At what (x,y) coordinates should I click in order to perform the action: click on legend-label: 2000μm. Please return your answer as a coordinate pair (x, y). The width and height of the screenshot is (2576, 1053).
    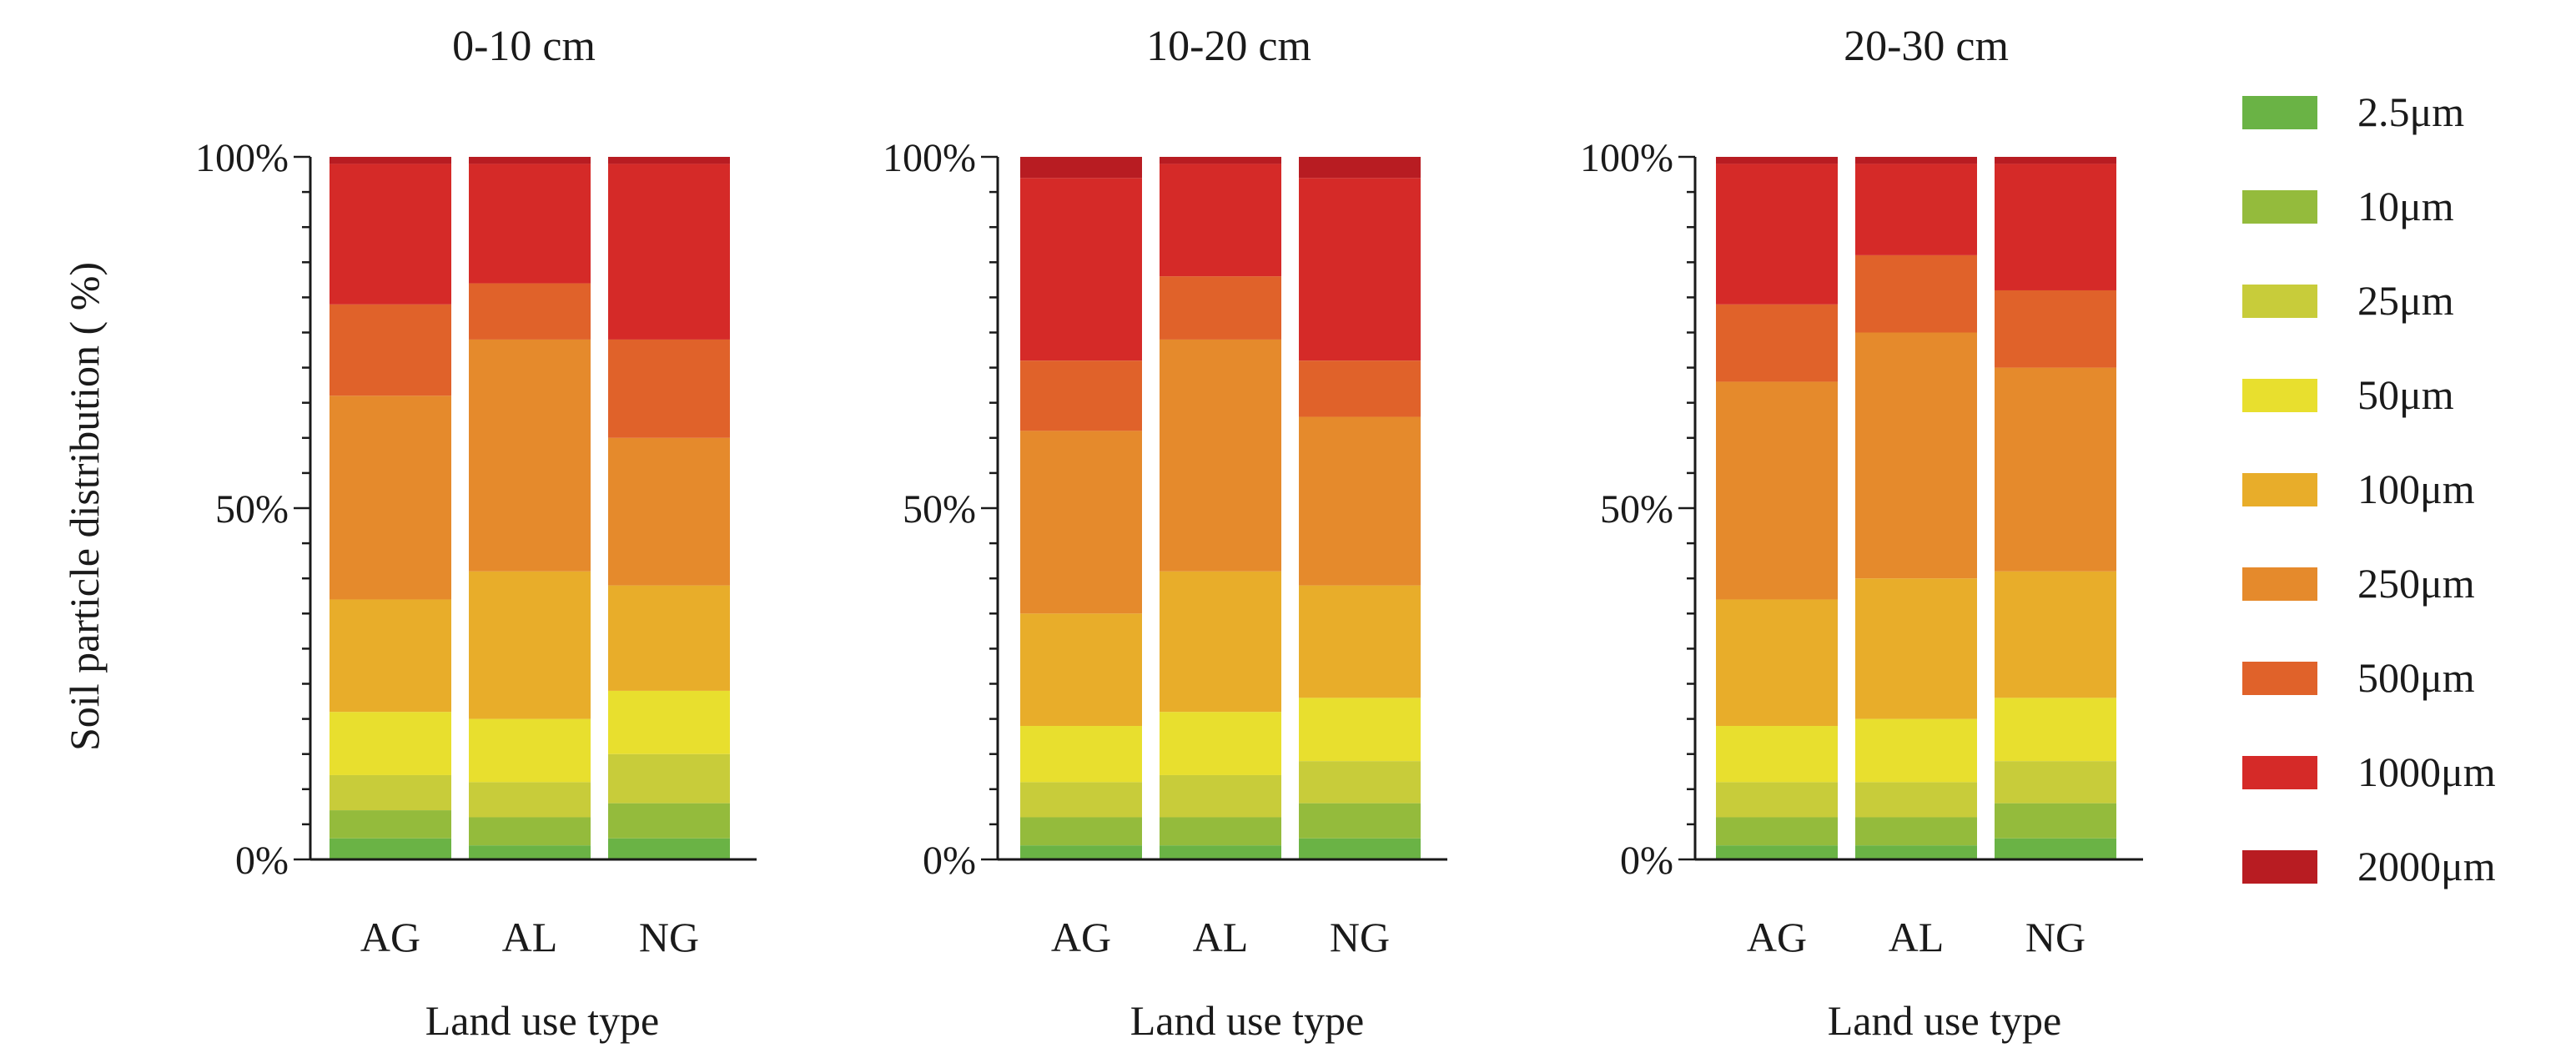
    Looking at the image, I should click on (2426, 866).